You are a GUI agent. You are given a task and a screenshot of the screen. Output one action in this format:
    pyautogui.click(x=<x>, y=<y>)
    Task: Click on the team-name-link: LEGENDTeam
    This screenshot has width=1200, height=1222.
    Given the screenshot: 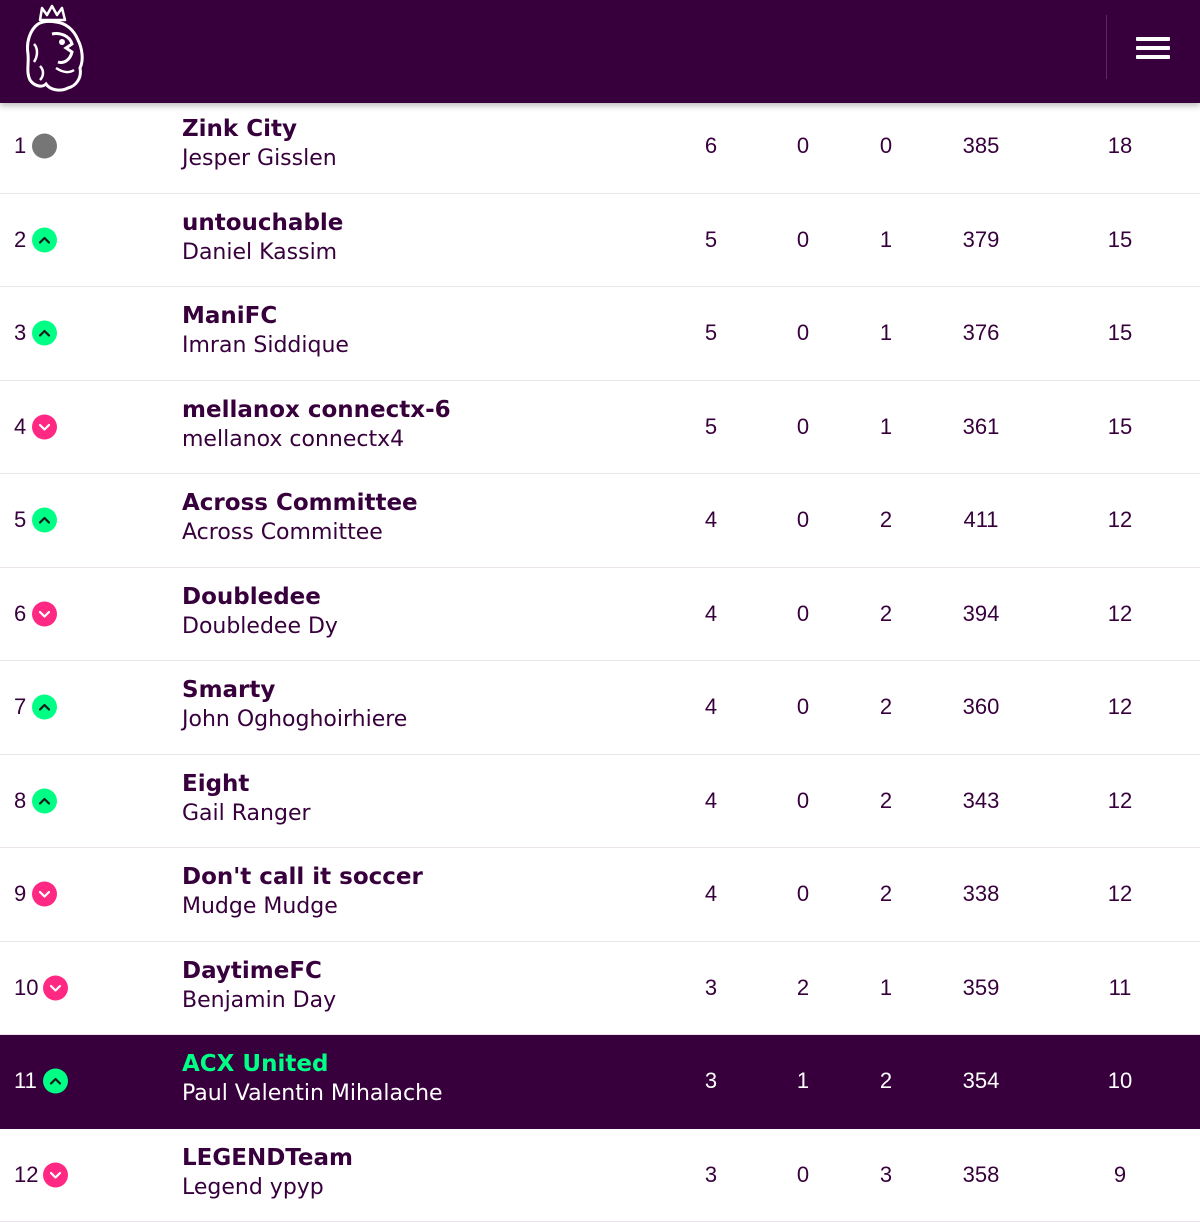 What is the action you would take?
    pyautogui.click(x=267, y=1158)
    